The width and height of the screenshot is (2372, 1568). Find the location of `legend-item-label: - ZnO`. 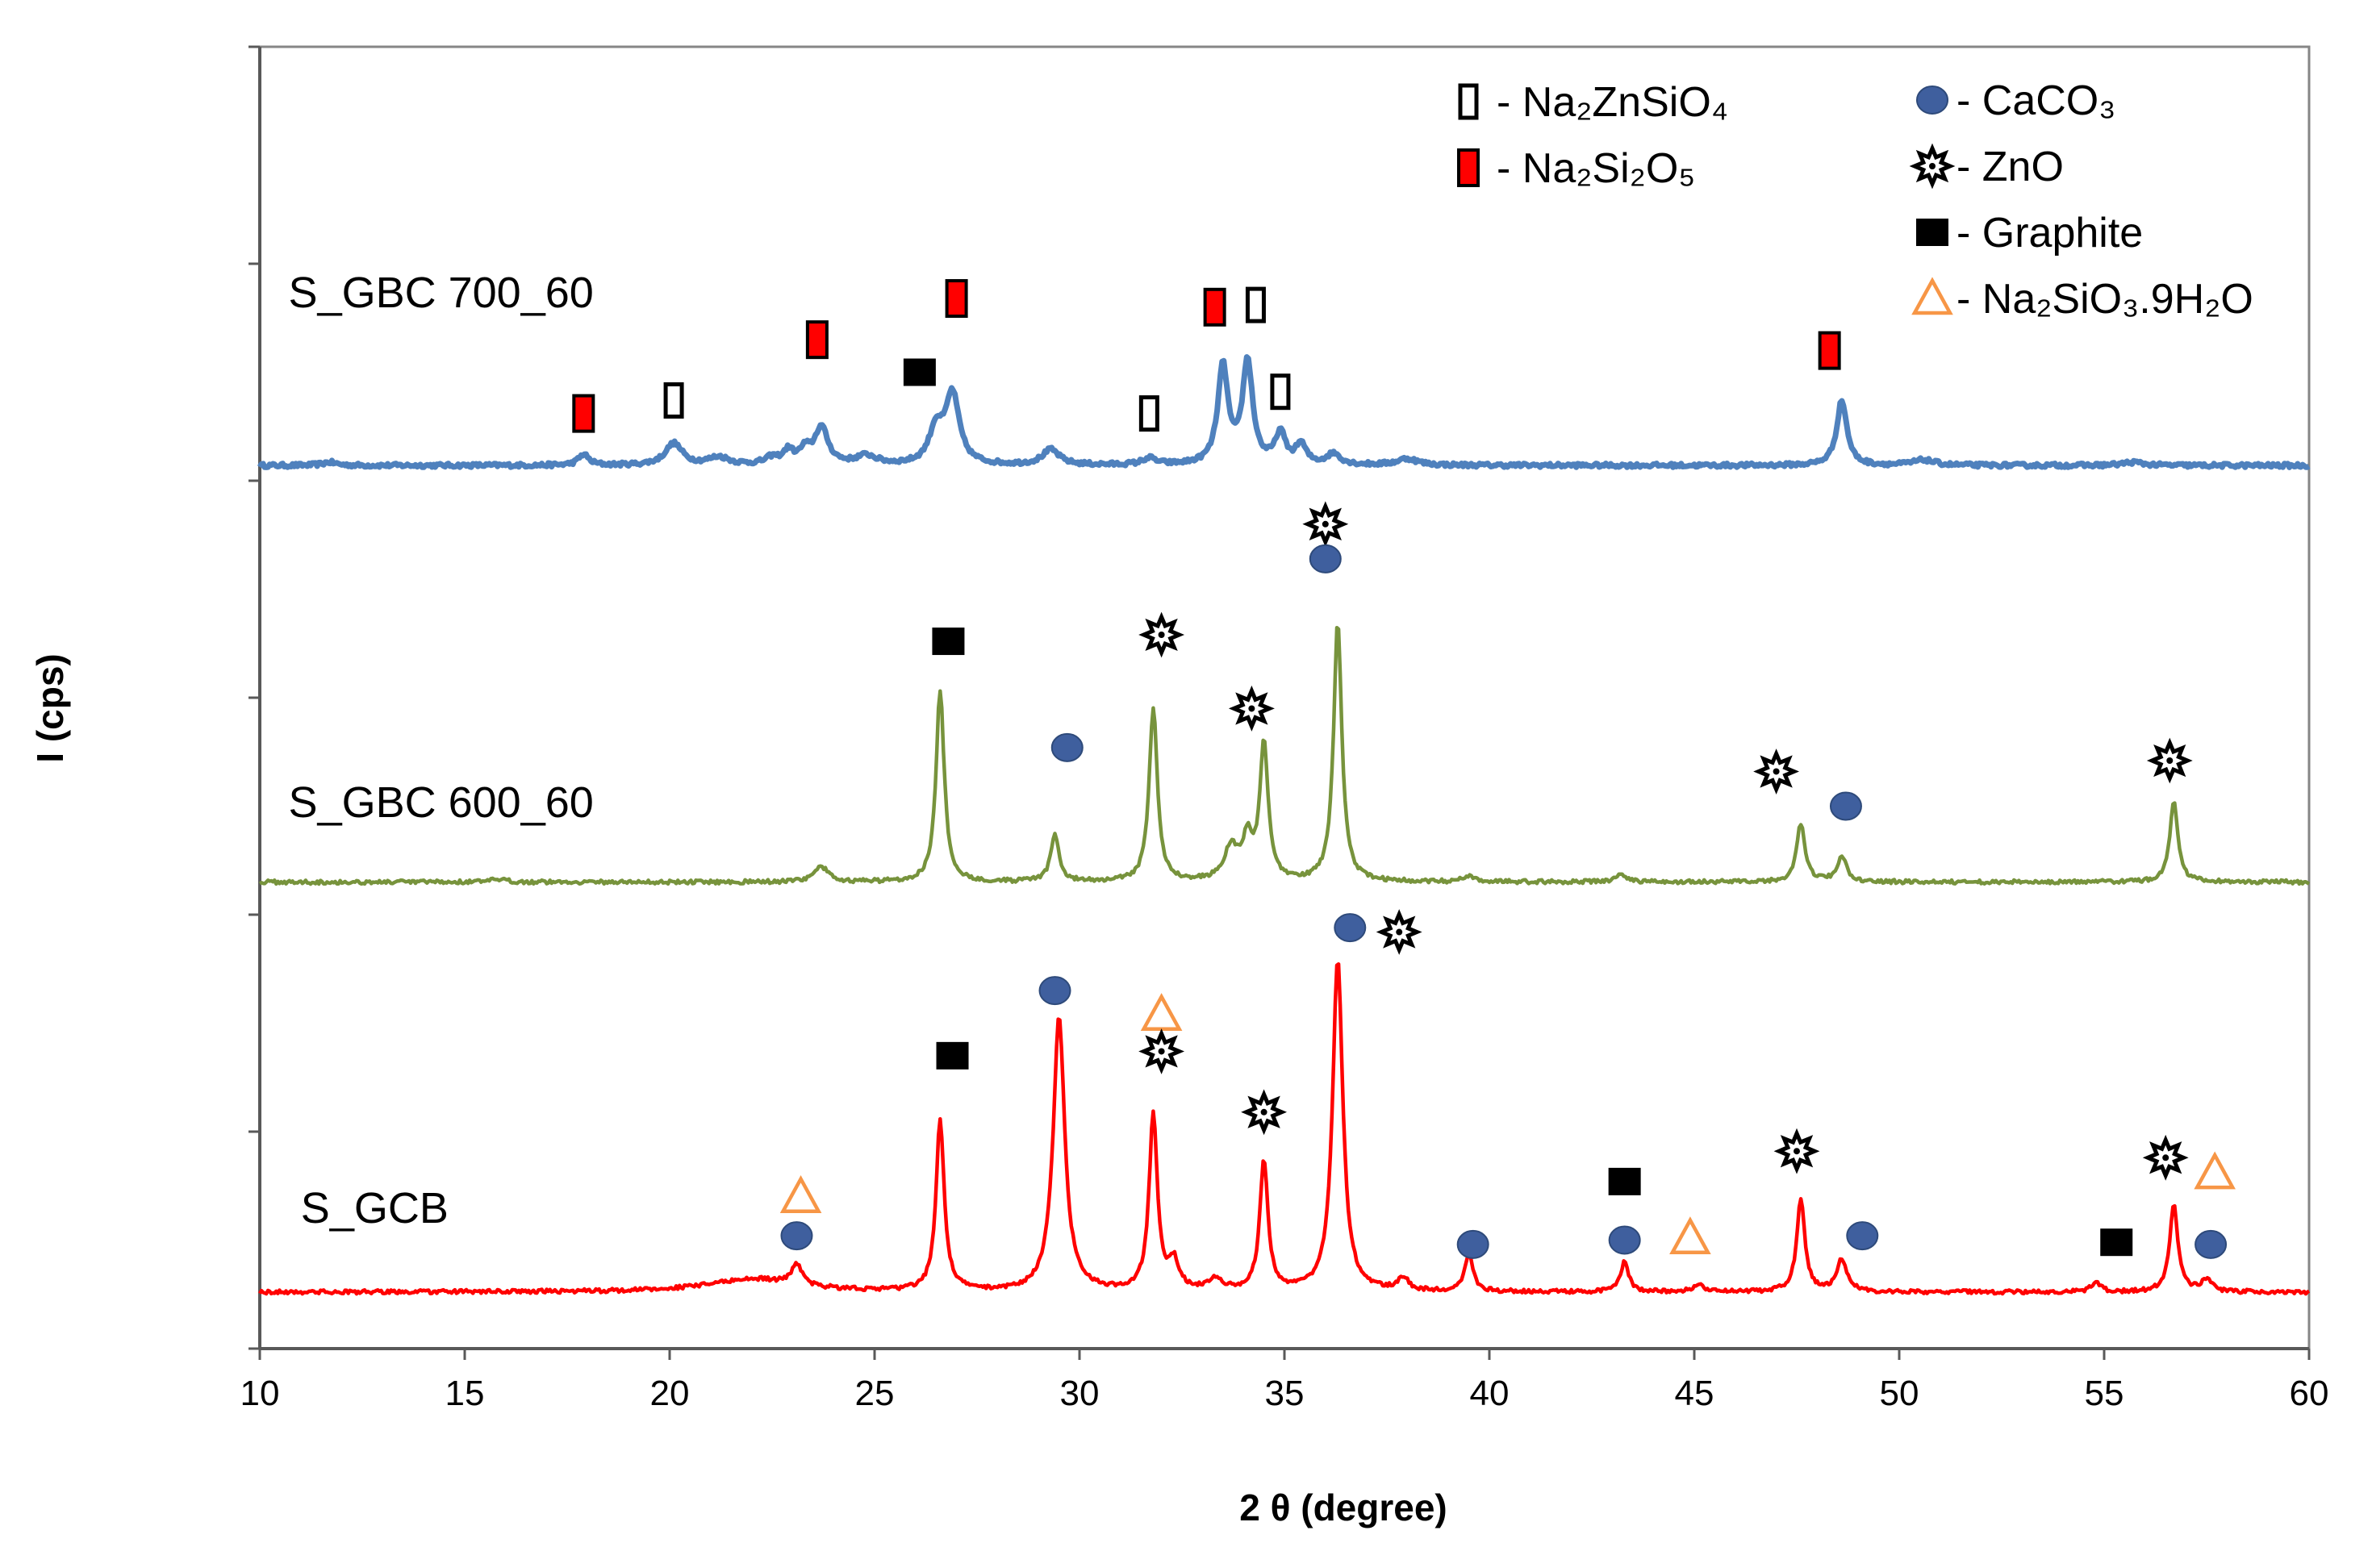

legend-item-label: - ZnO is located at coordinates (2010, 167).